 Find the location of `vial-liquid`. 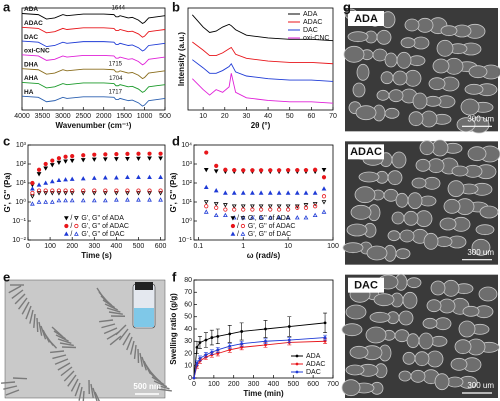

vial-liquid is located at coordinates (144, 317).